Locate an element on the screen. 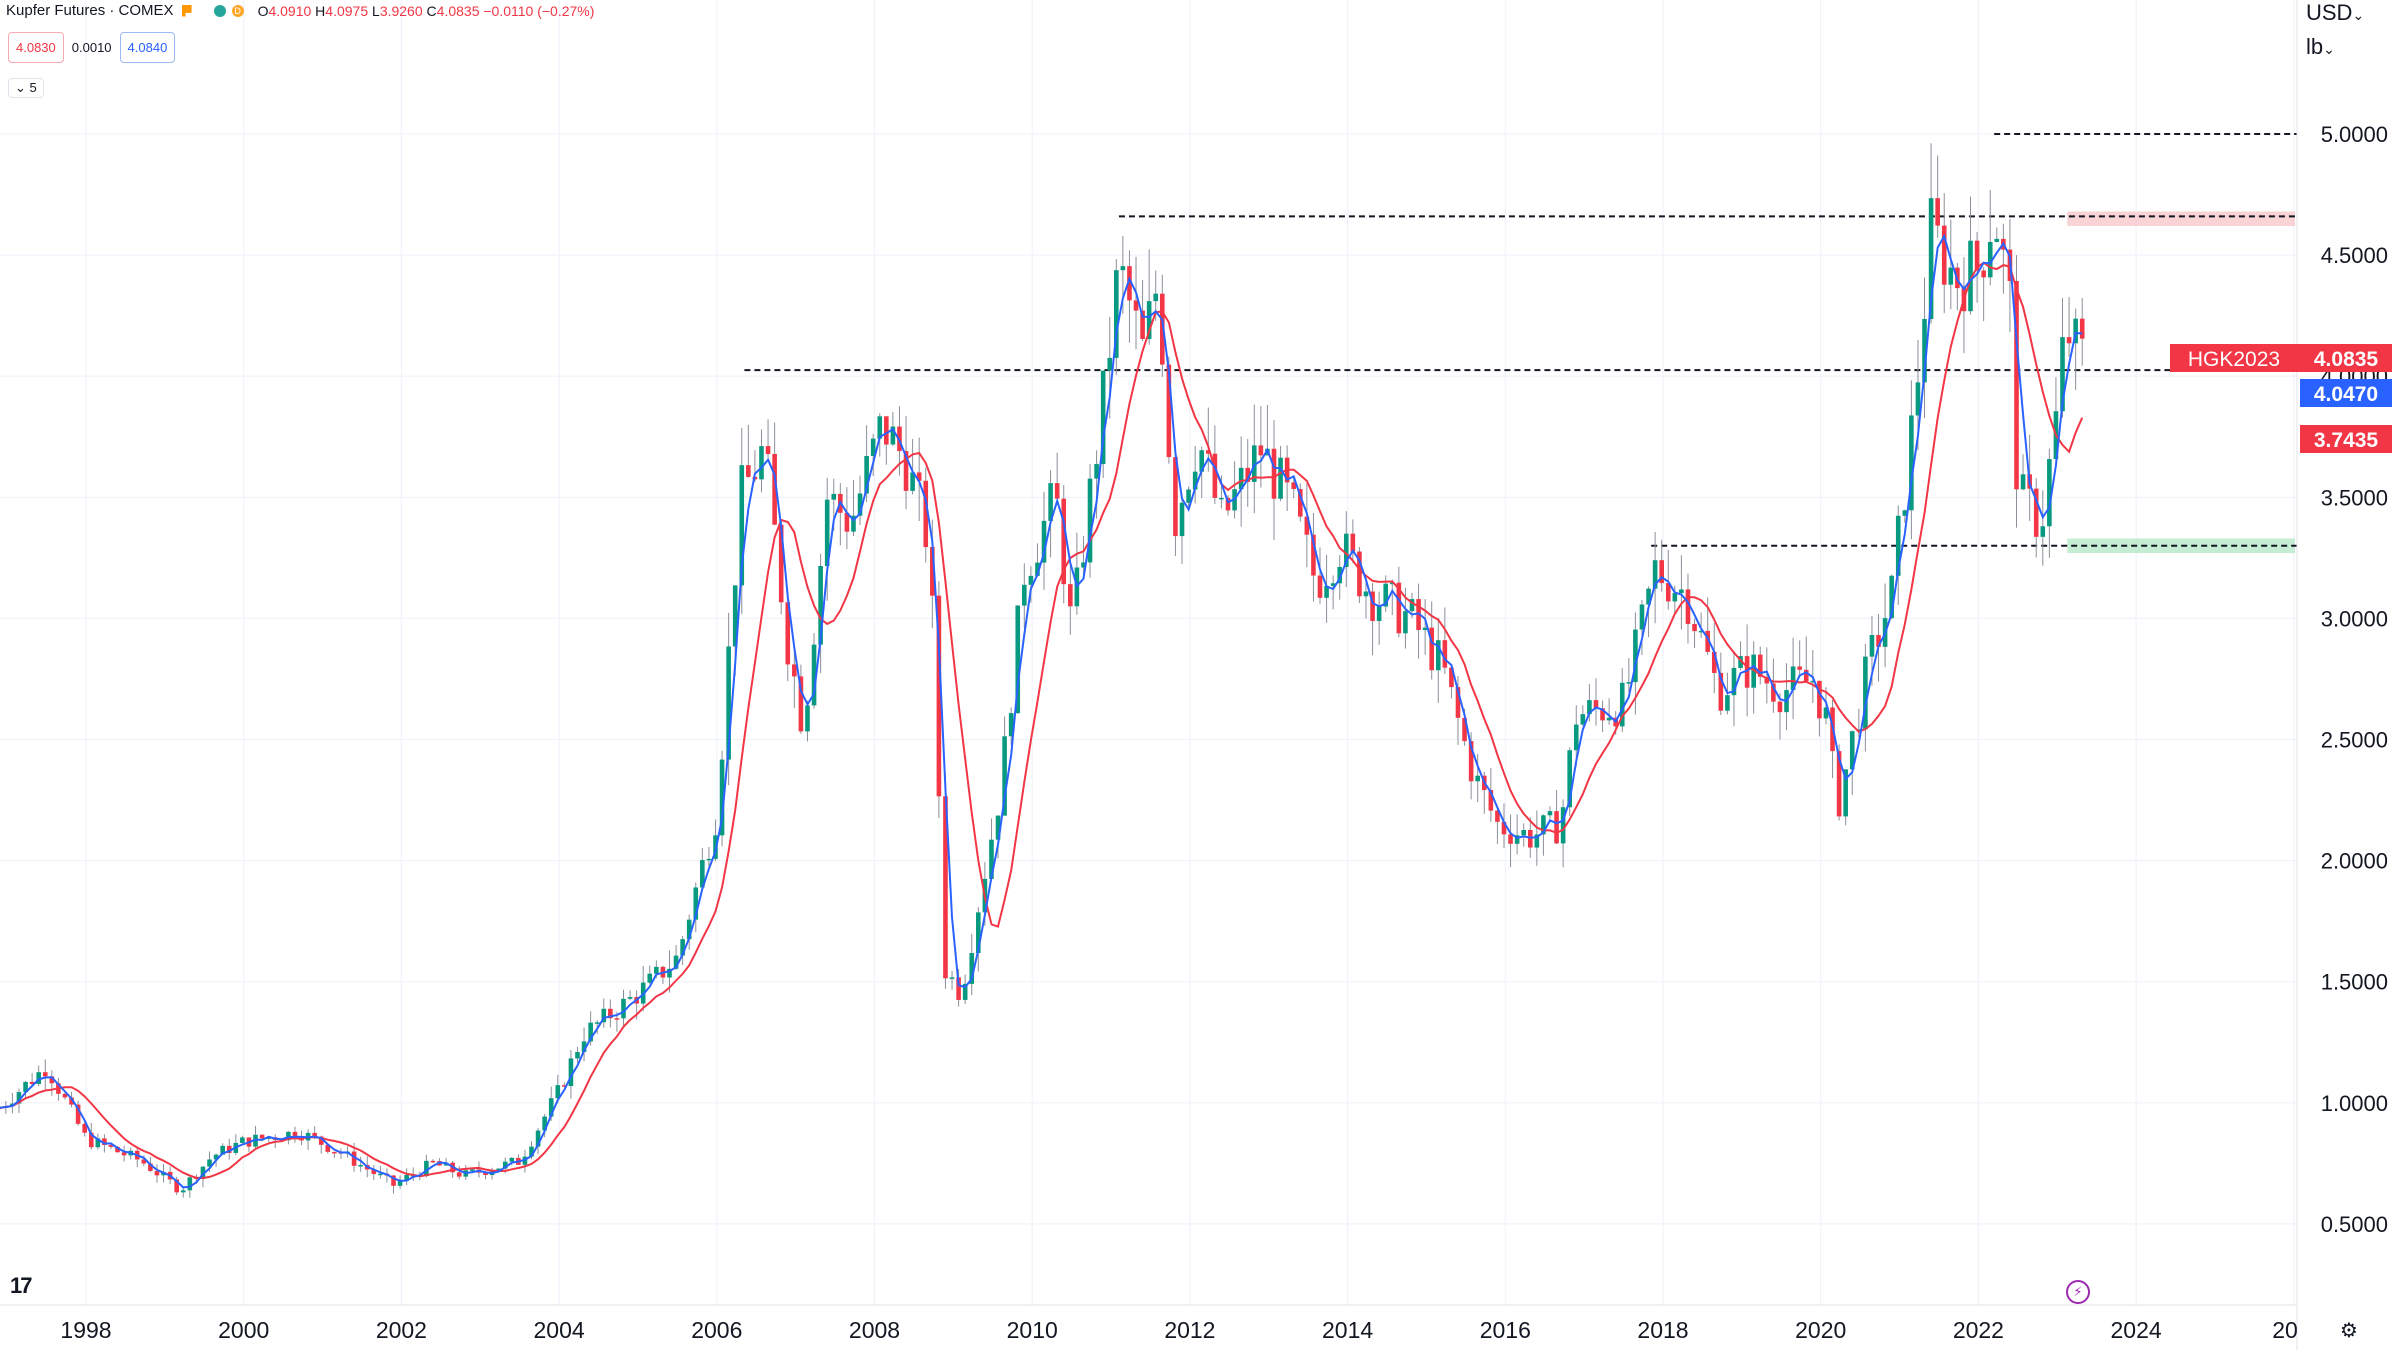 The image size is (2400, 1350). price-zone is located at coordinates (2181, 219).